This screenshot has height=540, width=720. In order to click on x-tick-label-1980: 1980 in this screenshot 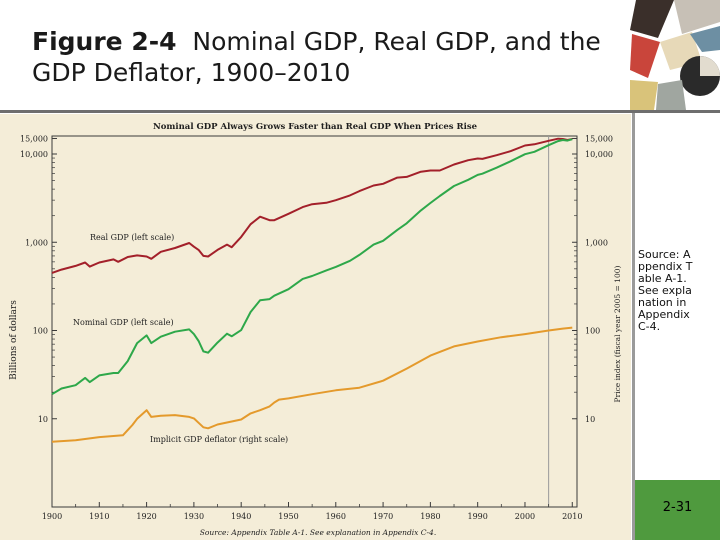, I will do `click(430, 516)`.